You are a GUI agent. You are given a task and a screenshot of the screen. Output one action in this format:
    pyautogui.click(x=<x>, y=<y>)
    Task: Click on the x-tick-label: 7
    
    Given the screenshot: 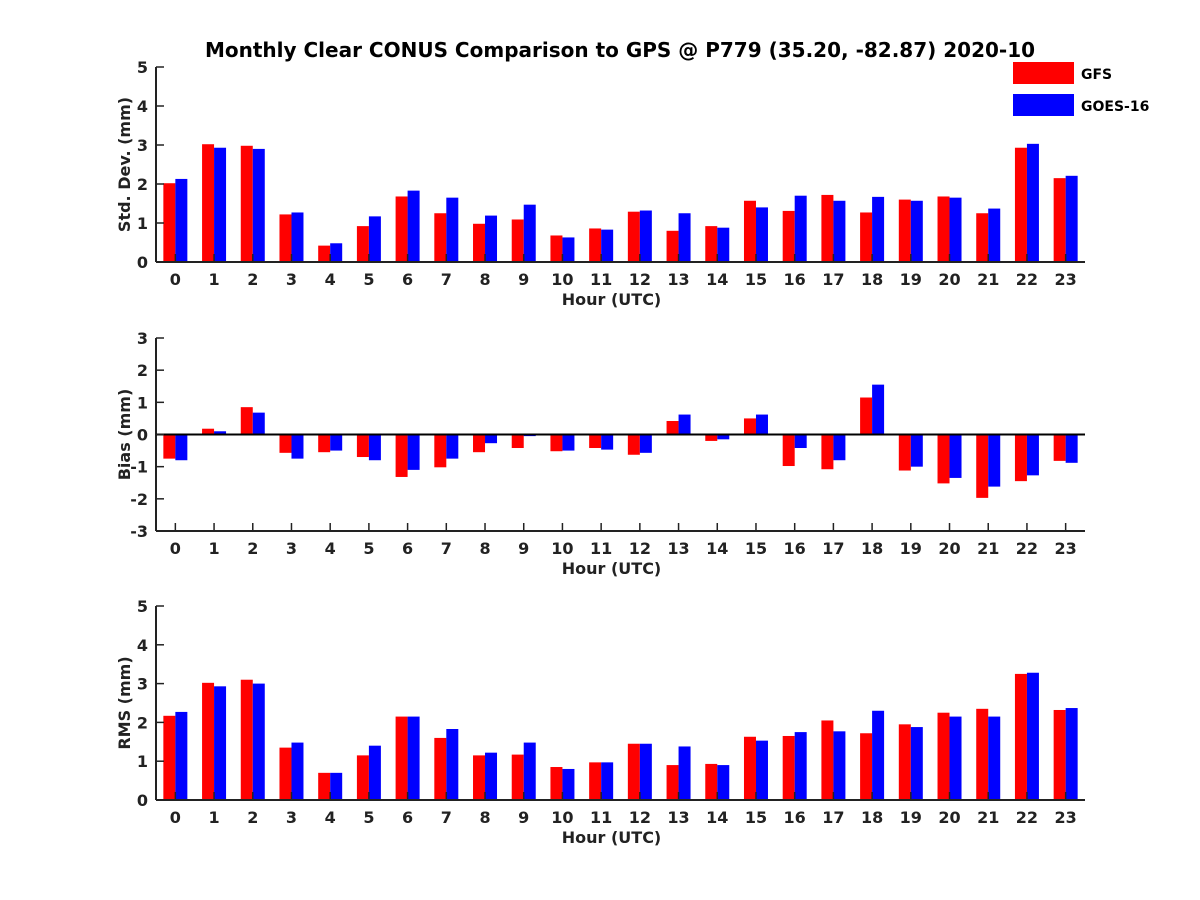 What is the action you would take?
    pyautogui.click(x=446, y=817)
    